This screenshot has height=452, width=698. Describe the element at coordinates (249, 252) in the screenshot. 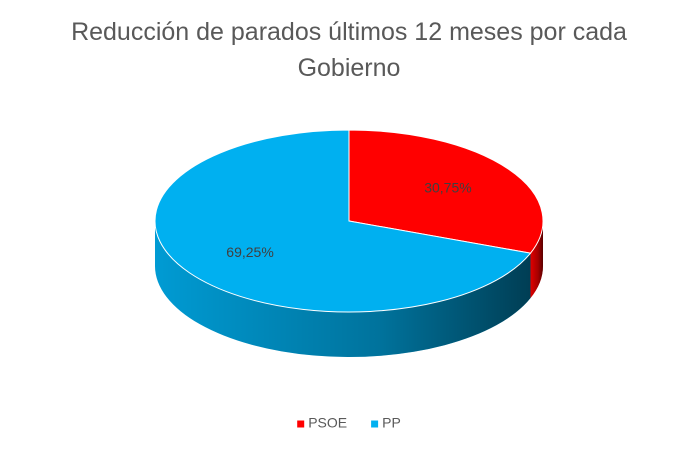

I see `data-label: 69,25%` at that location.